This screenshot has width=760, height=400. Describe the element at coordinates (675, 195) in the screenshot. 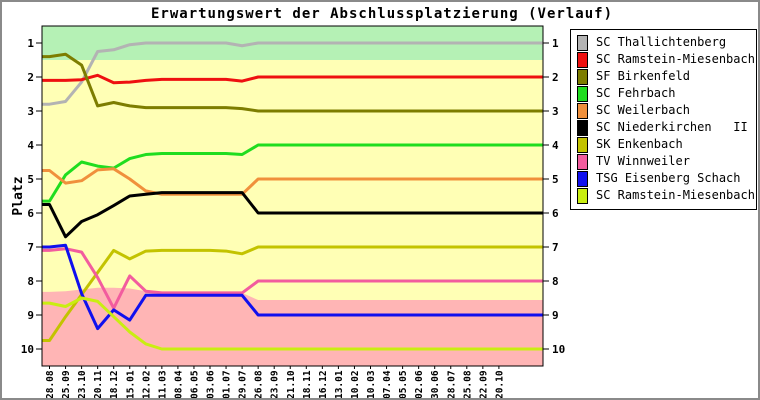

I see `legend-label: SC Ramstein-Miesenbach II` at that location.